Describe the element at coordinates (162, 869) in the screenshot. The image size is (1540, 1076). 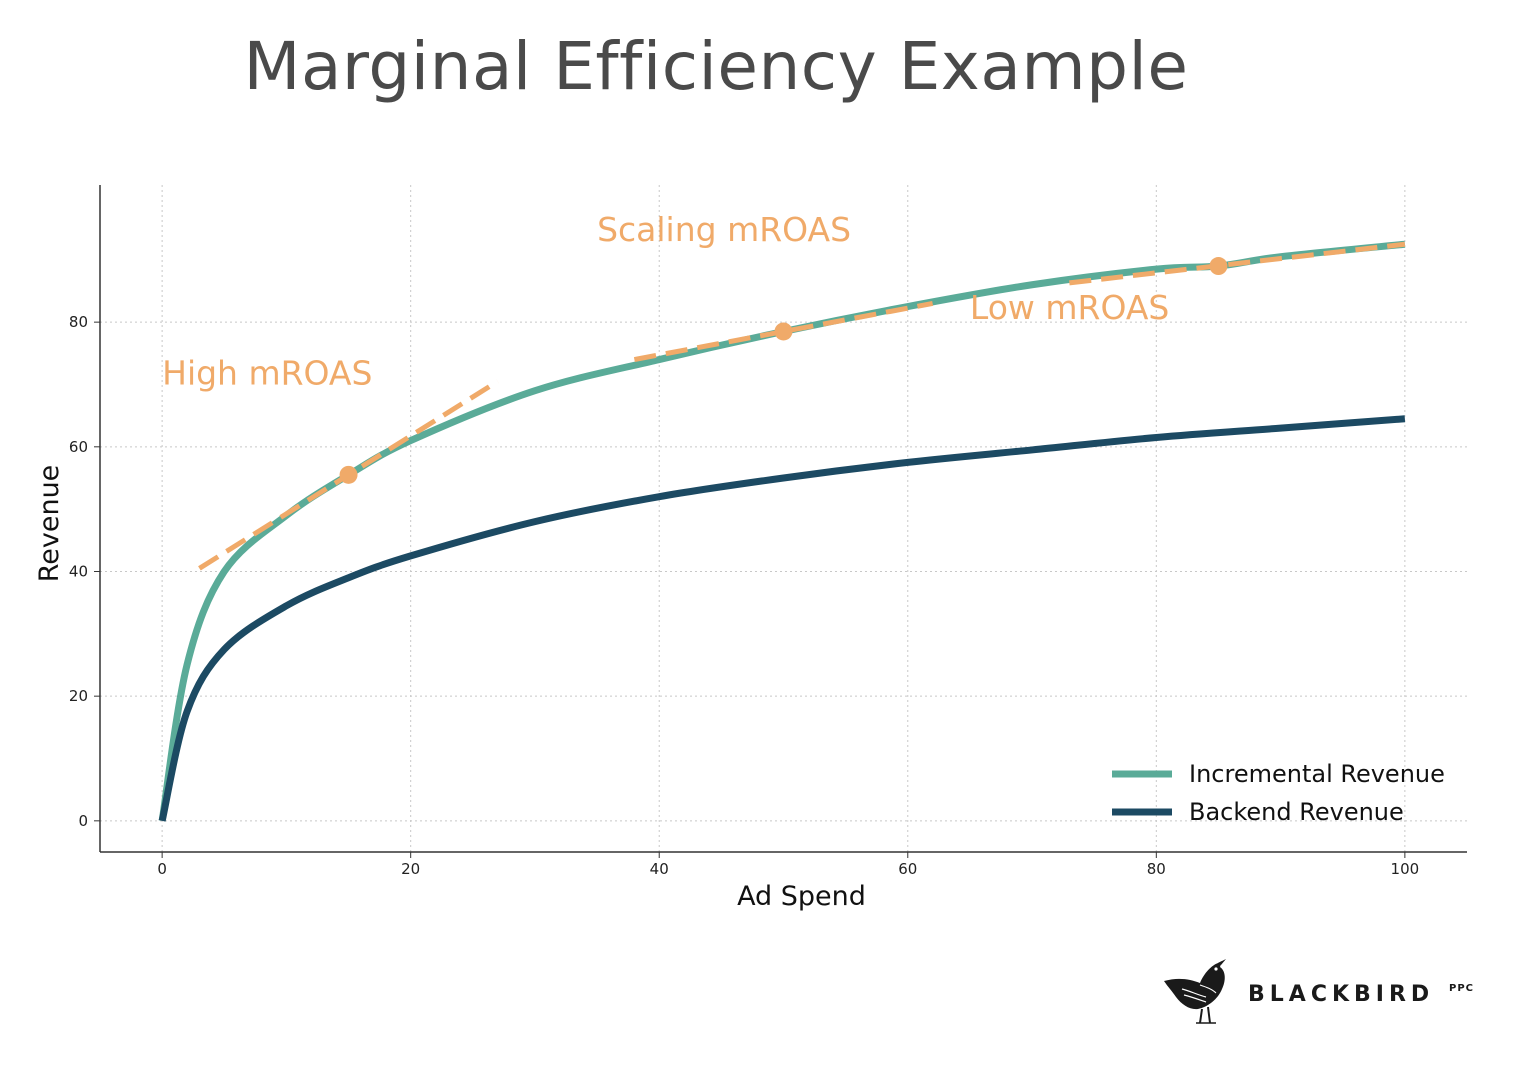
I see `x-tick-label: 0` at that location.